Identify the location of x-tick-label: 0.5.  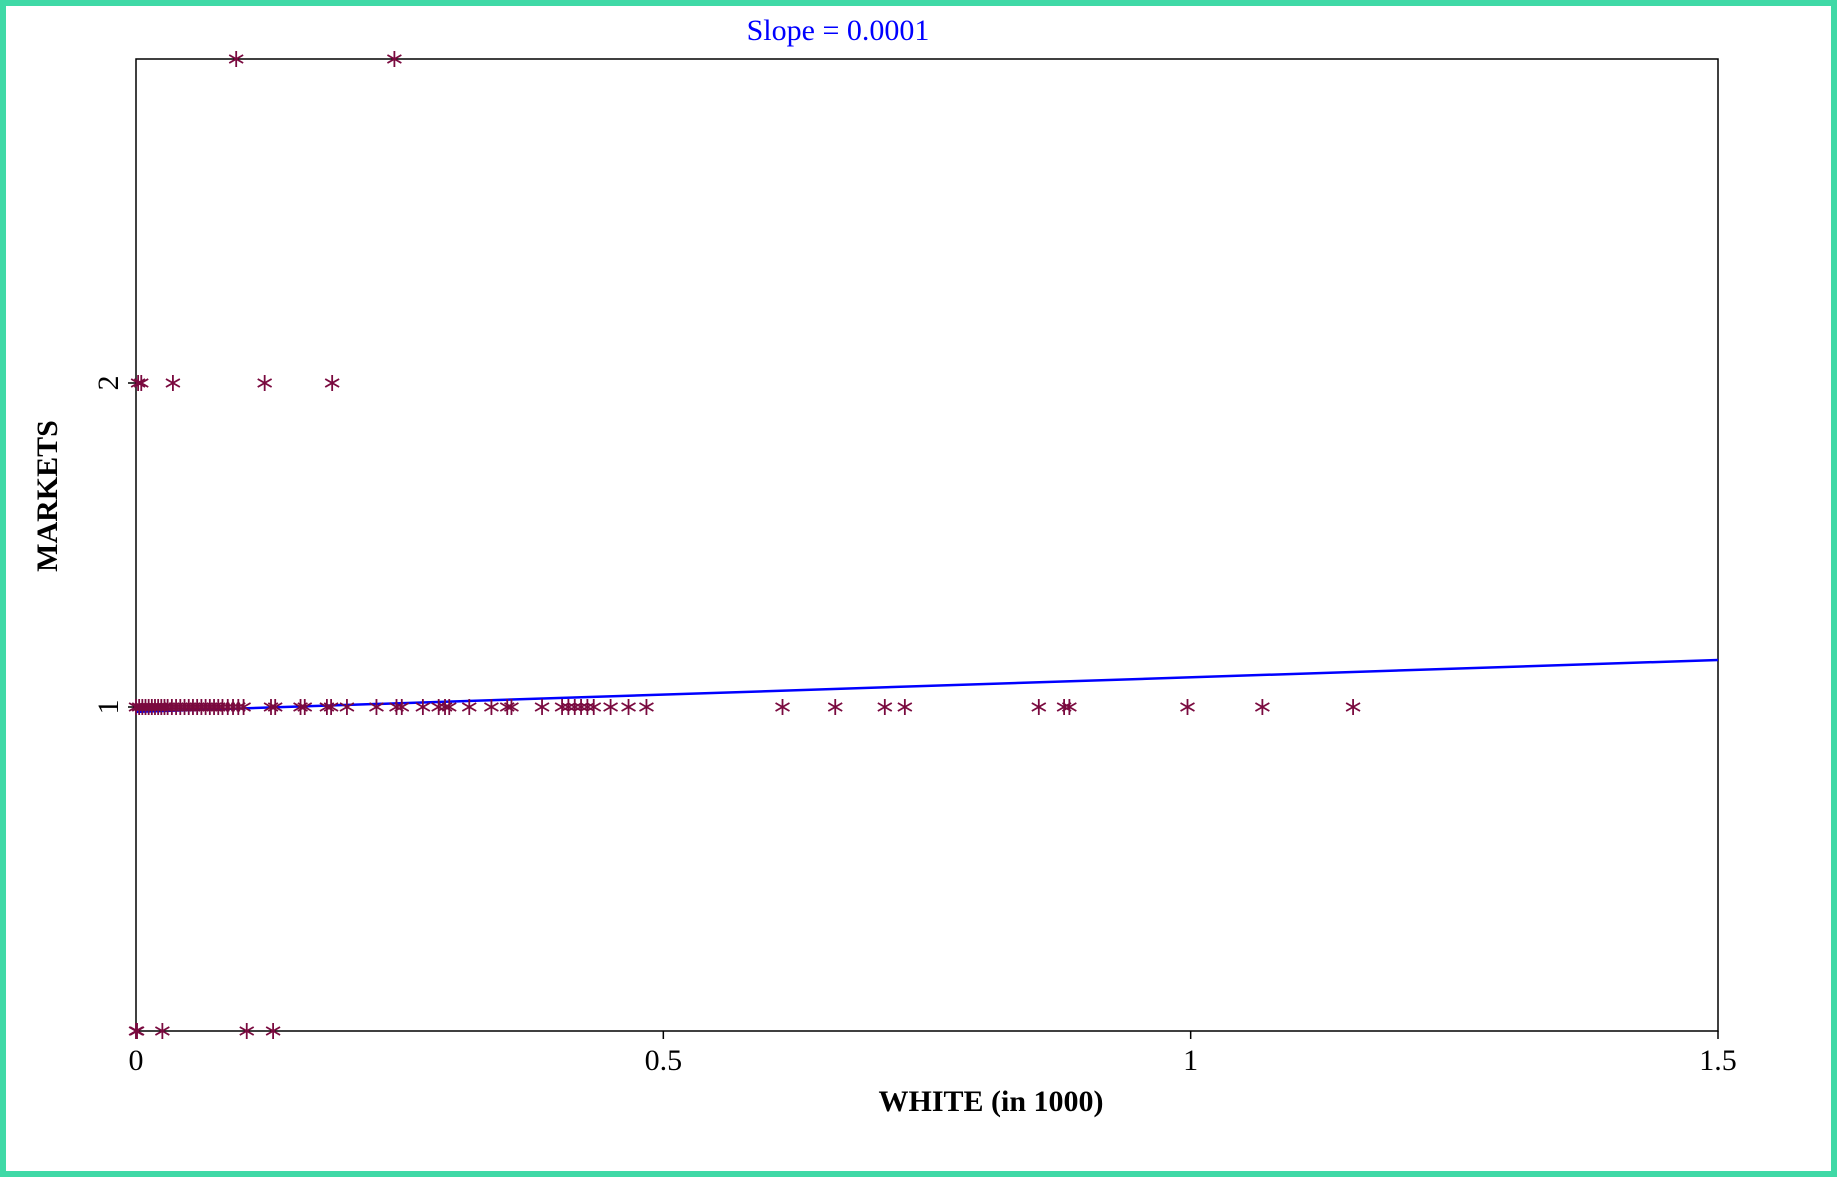
(664, 1060).